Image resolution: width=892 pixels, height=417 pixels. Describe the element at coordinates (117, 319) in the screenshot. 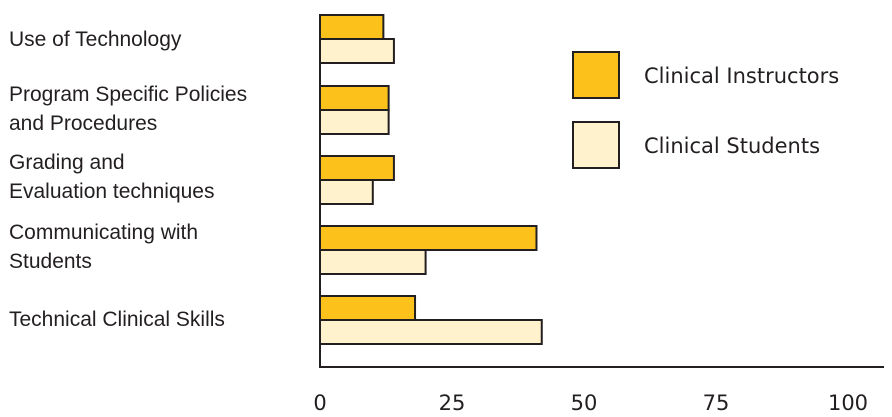

I see `category-label-line: Technical Clinical Skills` at that location.